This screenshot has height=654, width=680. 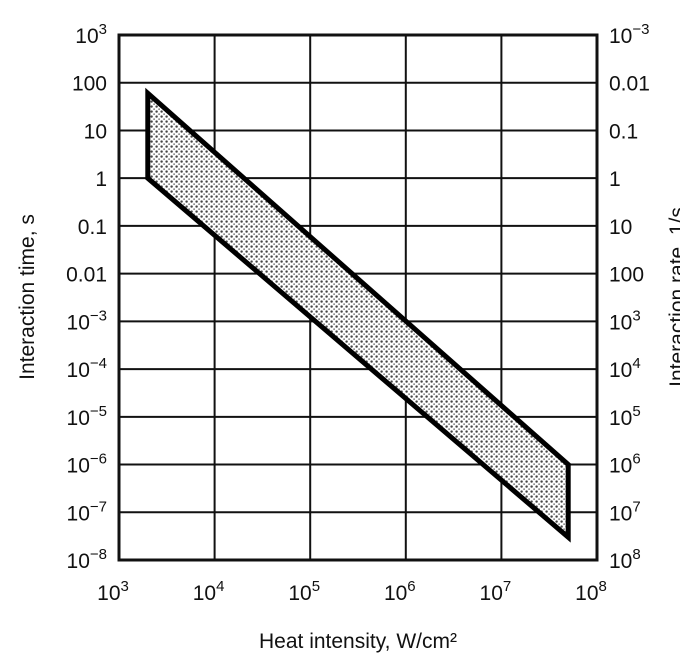 What do you see at coordinates (98, 506) in the screenshot?
I see `y-tick-label-exponent: −7` at bounding box center [98, 506].